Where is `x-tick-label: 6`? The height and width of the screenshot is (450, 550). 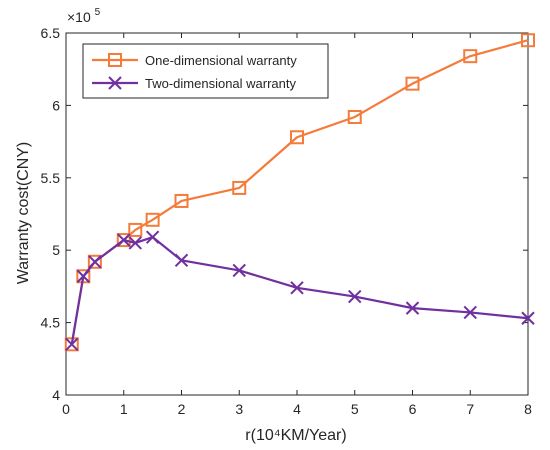
x-tick-label: 6 is located at coordinates (413, 409).